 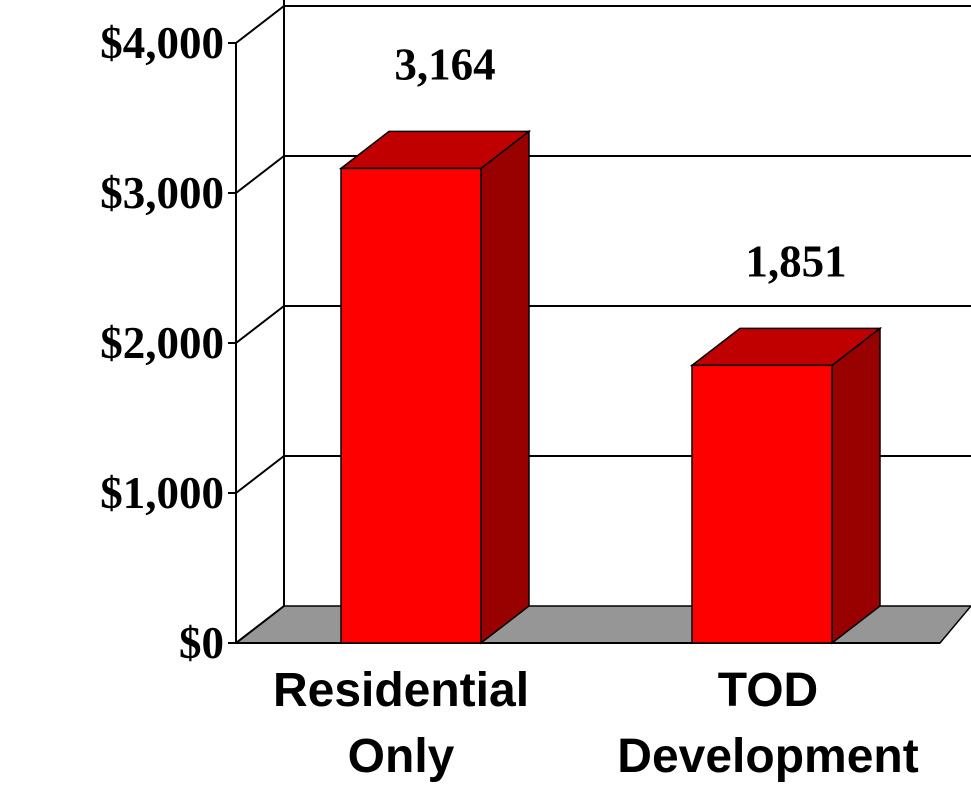 What do you see at coordinates (401, 756) in the screenshot?
I see `category-label: Only` at bounding box center [401, 756].